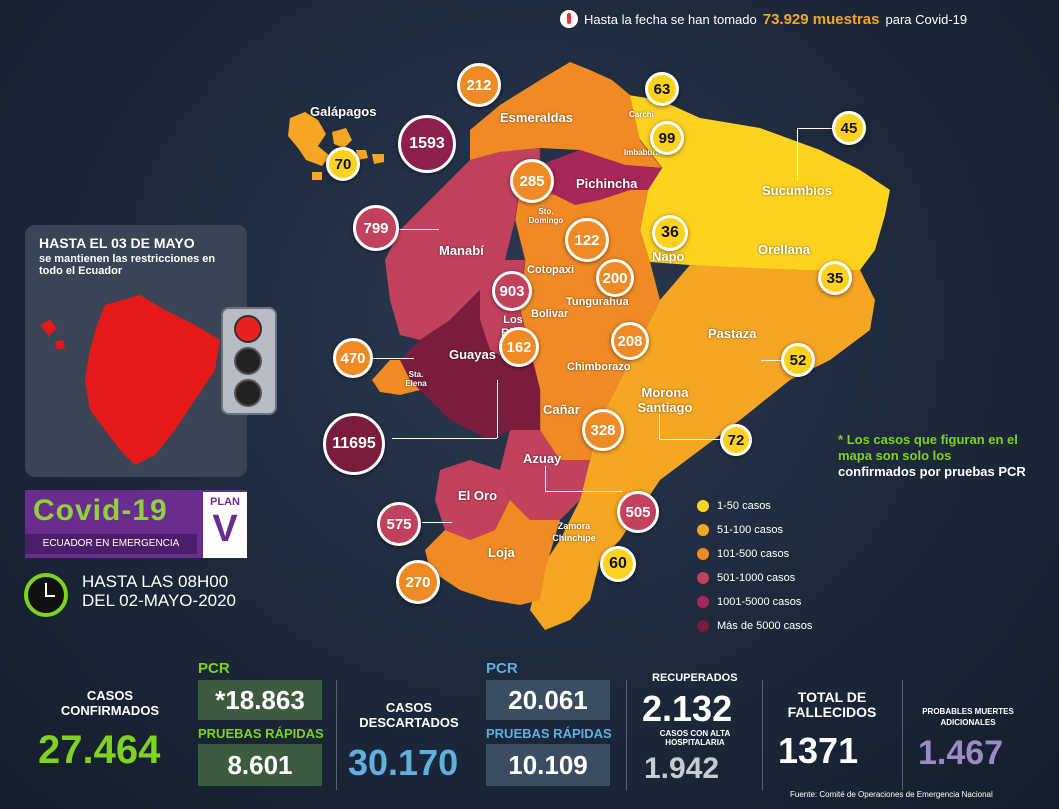 The image size is (1059, 809). Describe the element at coordinates (641, 114) in the screenshot. I see `label-carchi: Carchi` at that location.